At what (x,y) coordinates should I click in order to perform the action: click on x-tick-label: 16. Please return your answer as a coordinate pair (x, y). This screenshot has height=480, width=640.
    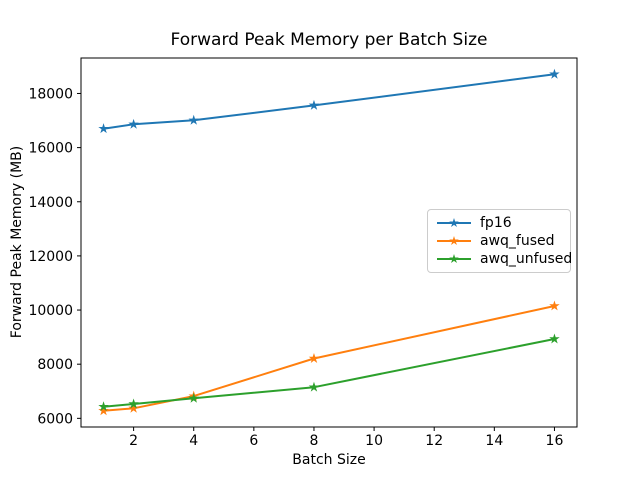
    Looking at the image, I should click on (555, 441).